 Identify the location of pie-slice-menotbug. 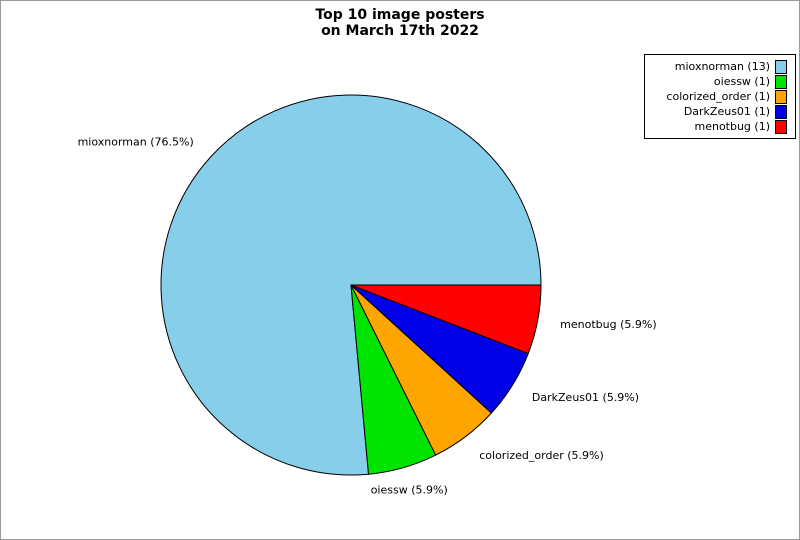
(446, 319).